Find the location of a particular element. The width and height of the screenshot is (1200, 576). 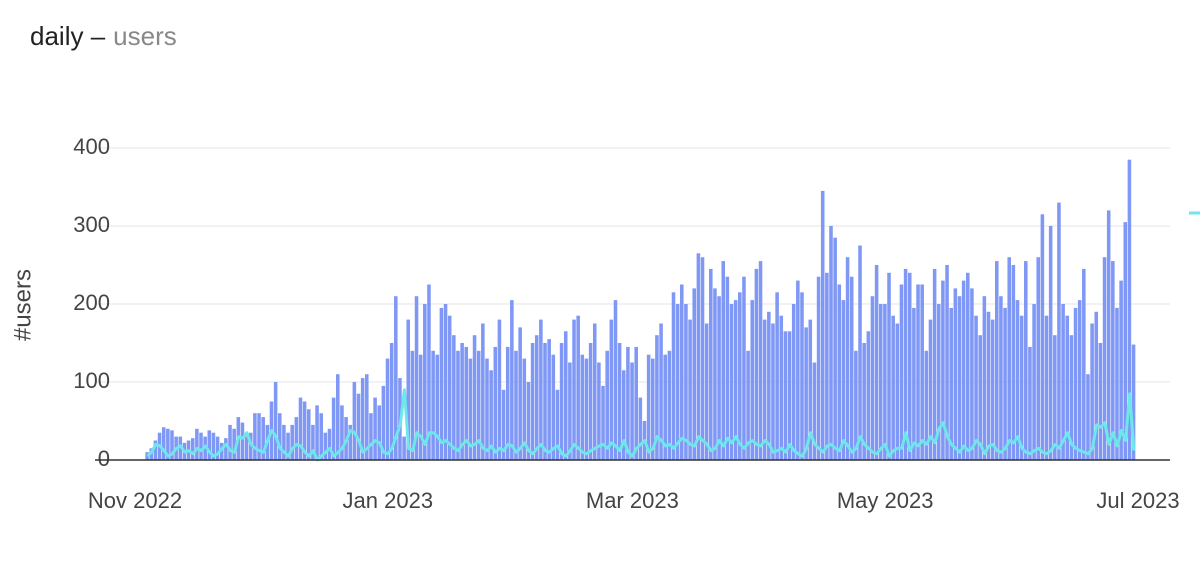

y-tick-label: 100 is located at coordinates (91, 380).